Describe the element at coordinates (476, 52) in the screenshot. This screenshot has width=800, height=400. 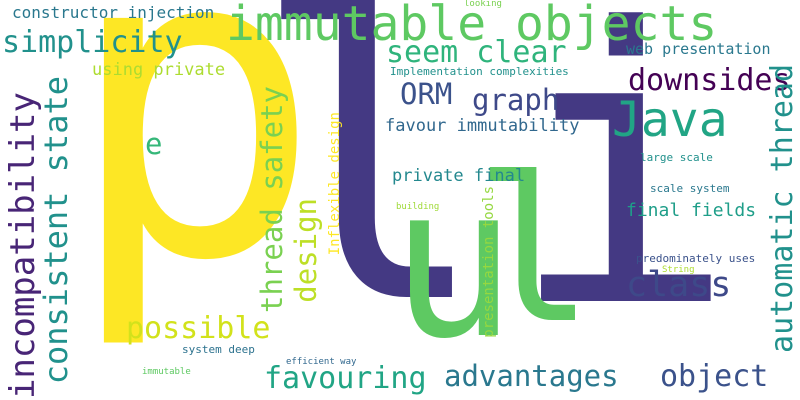
I see `word-seem-clear: seem clear` at that location.